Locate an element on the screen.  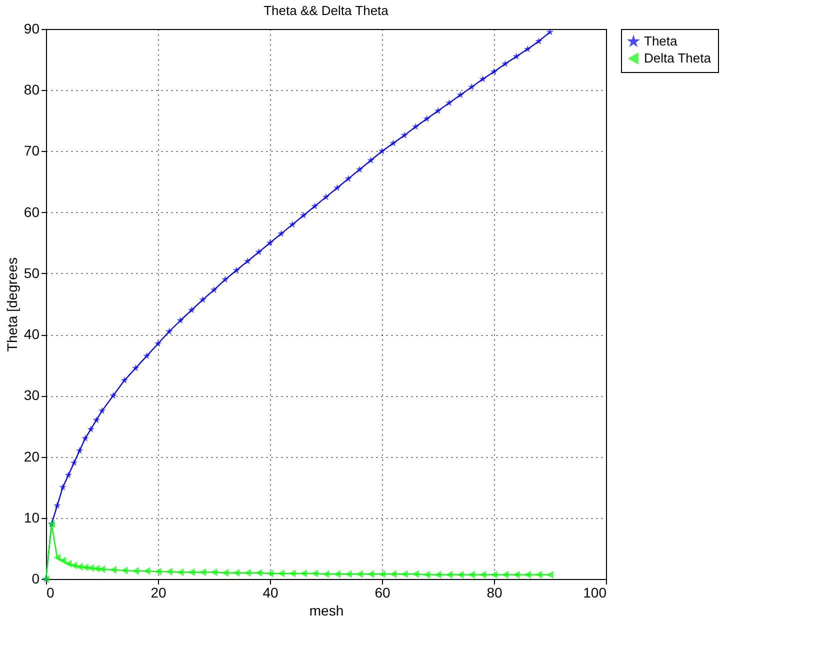
y-tick-label: 10 is located at coordinates (32, 517).